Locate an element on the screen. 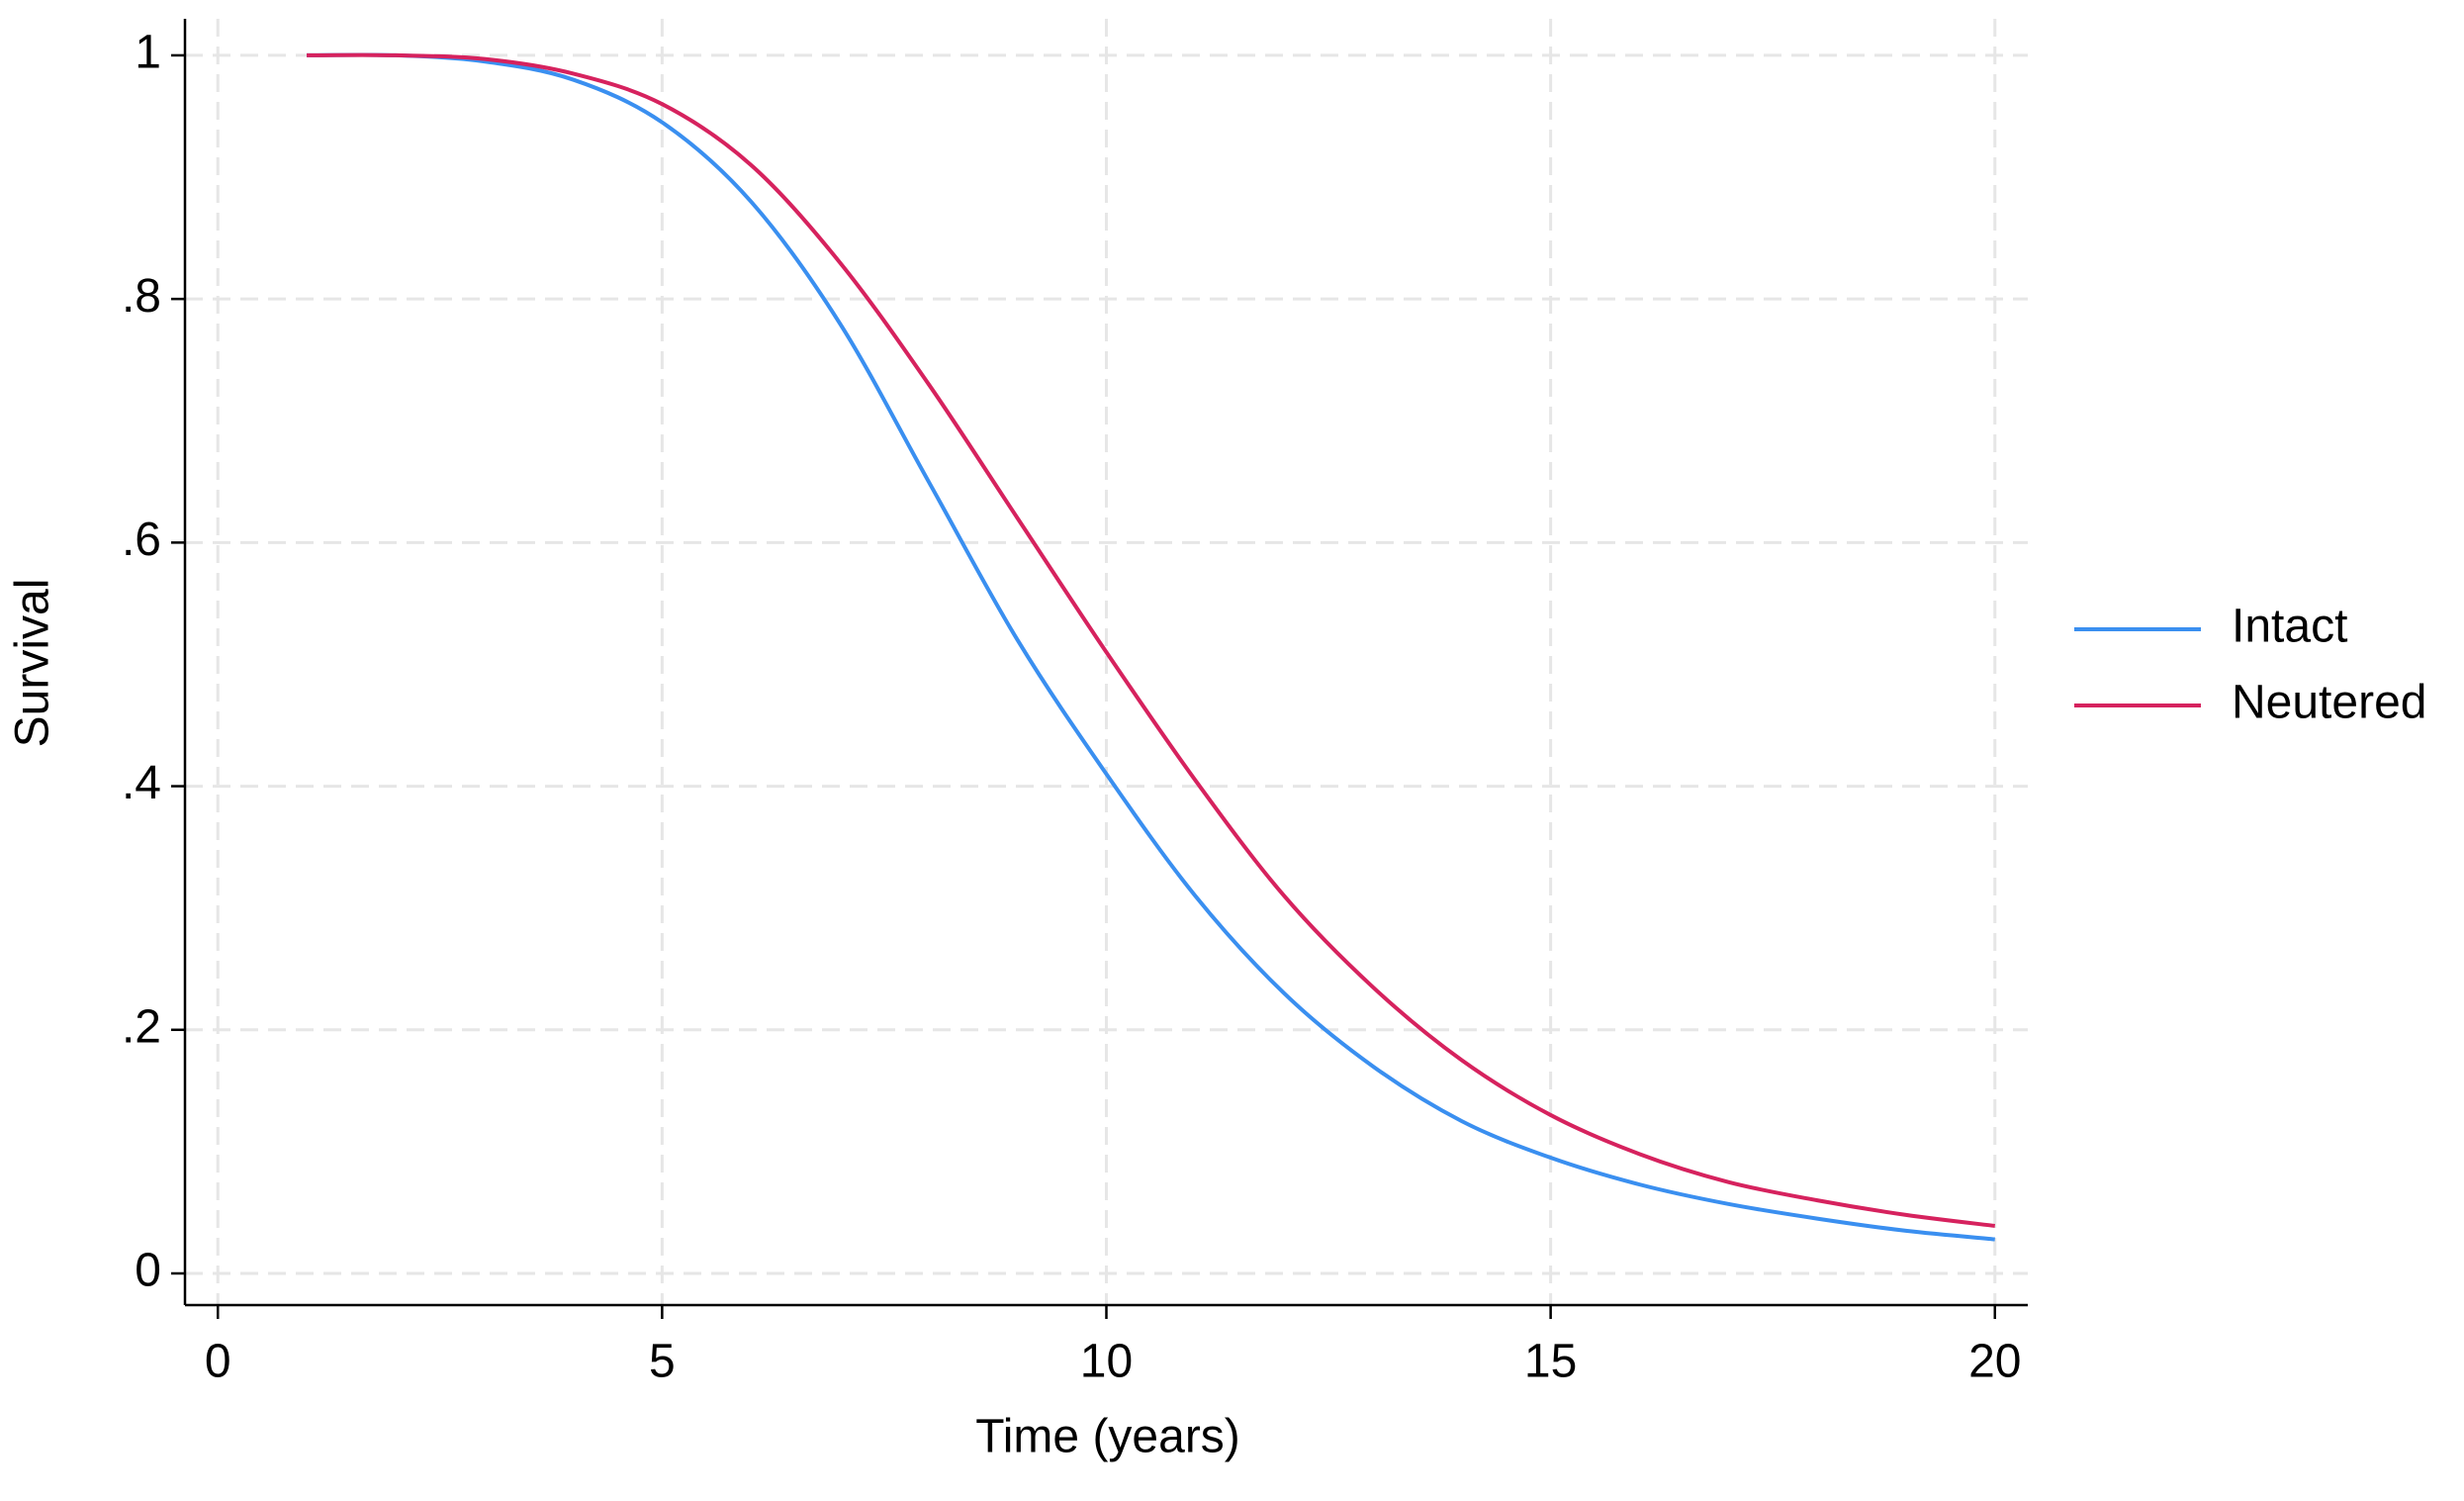 The image size is (2464, 1501). x-tick-label: 5 is located at coordinates (662, 1362).